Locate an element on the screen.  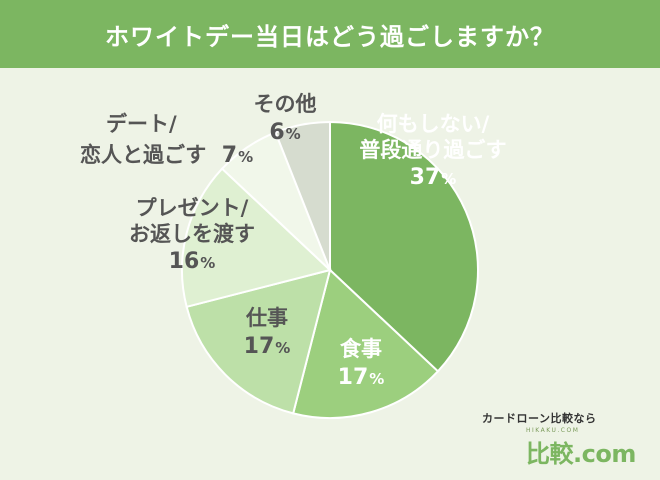
slice-value: 7% is located at coordinates (237, 155).